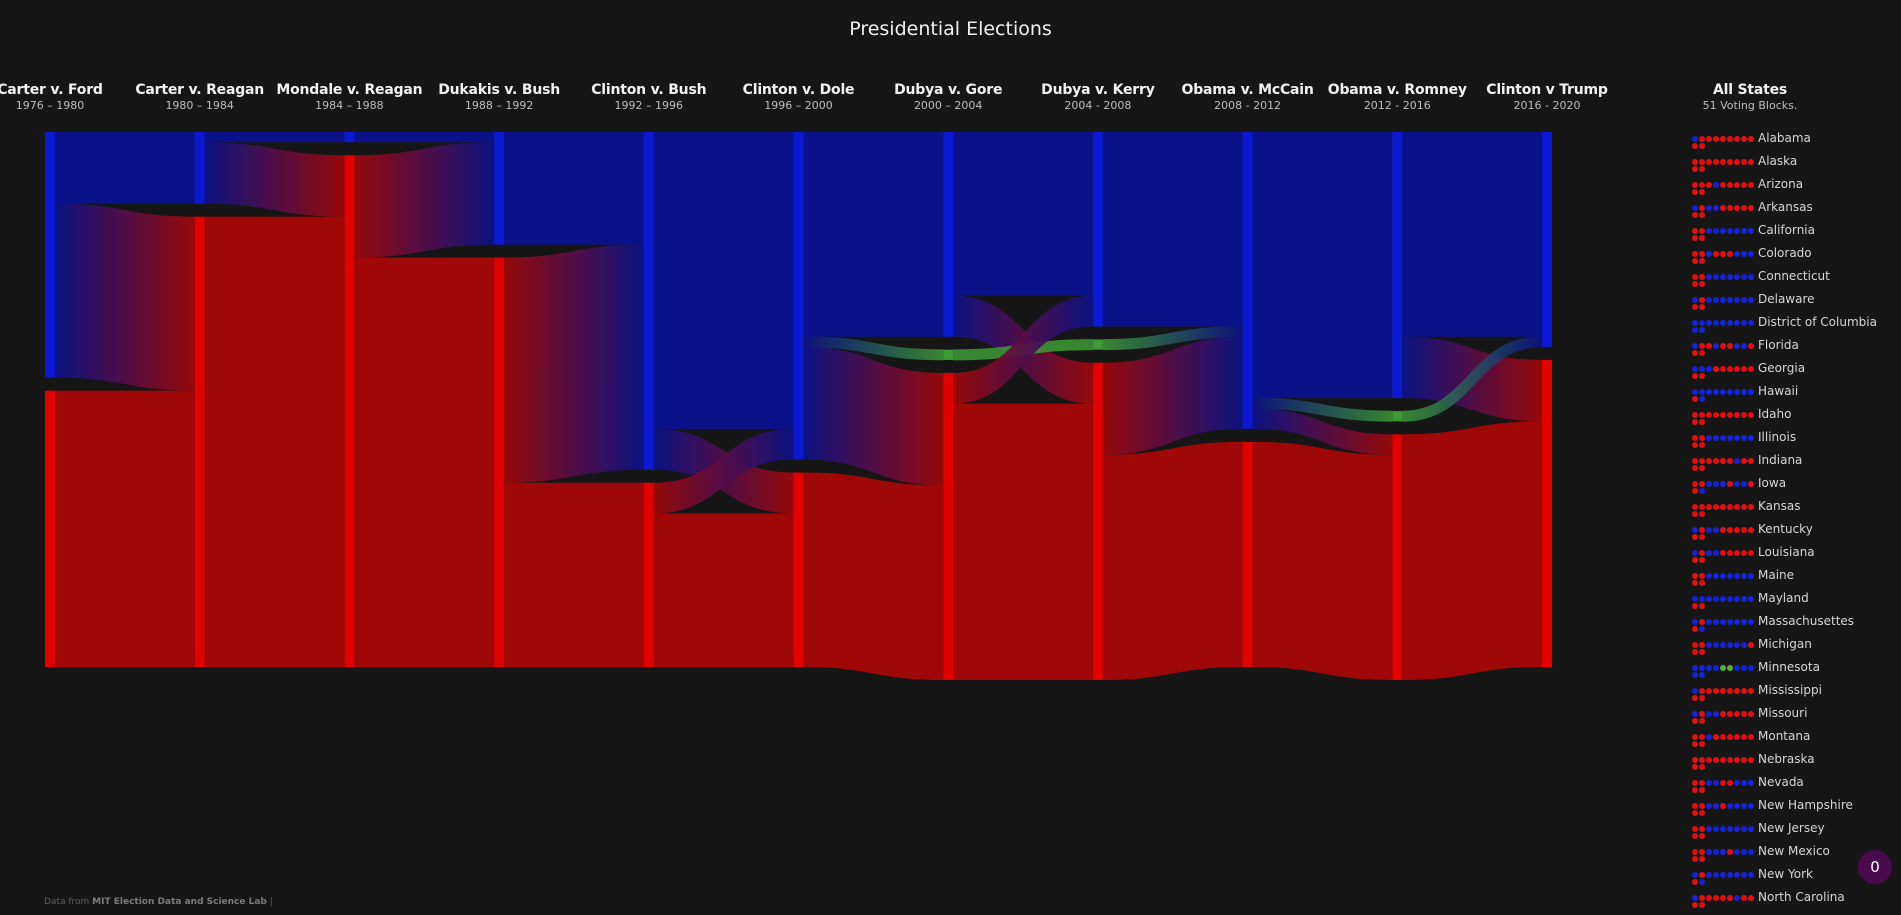  Describe the element at coordinates (1790, 900) in the screenshot. I see `state-row: North Carolina` at that location.